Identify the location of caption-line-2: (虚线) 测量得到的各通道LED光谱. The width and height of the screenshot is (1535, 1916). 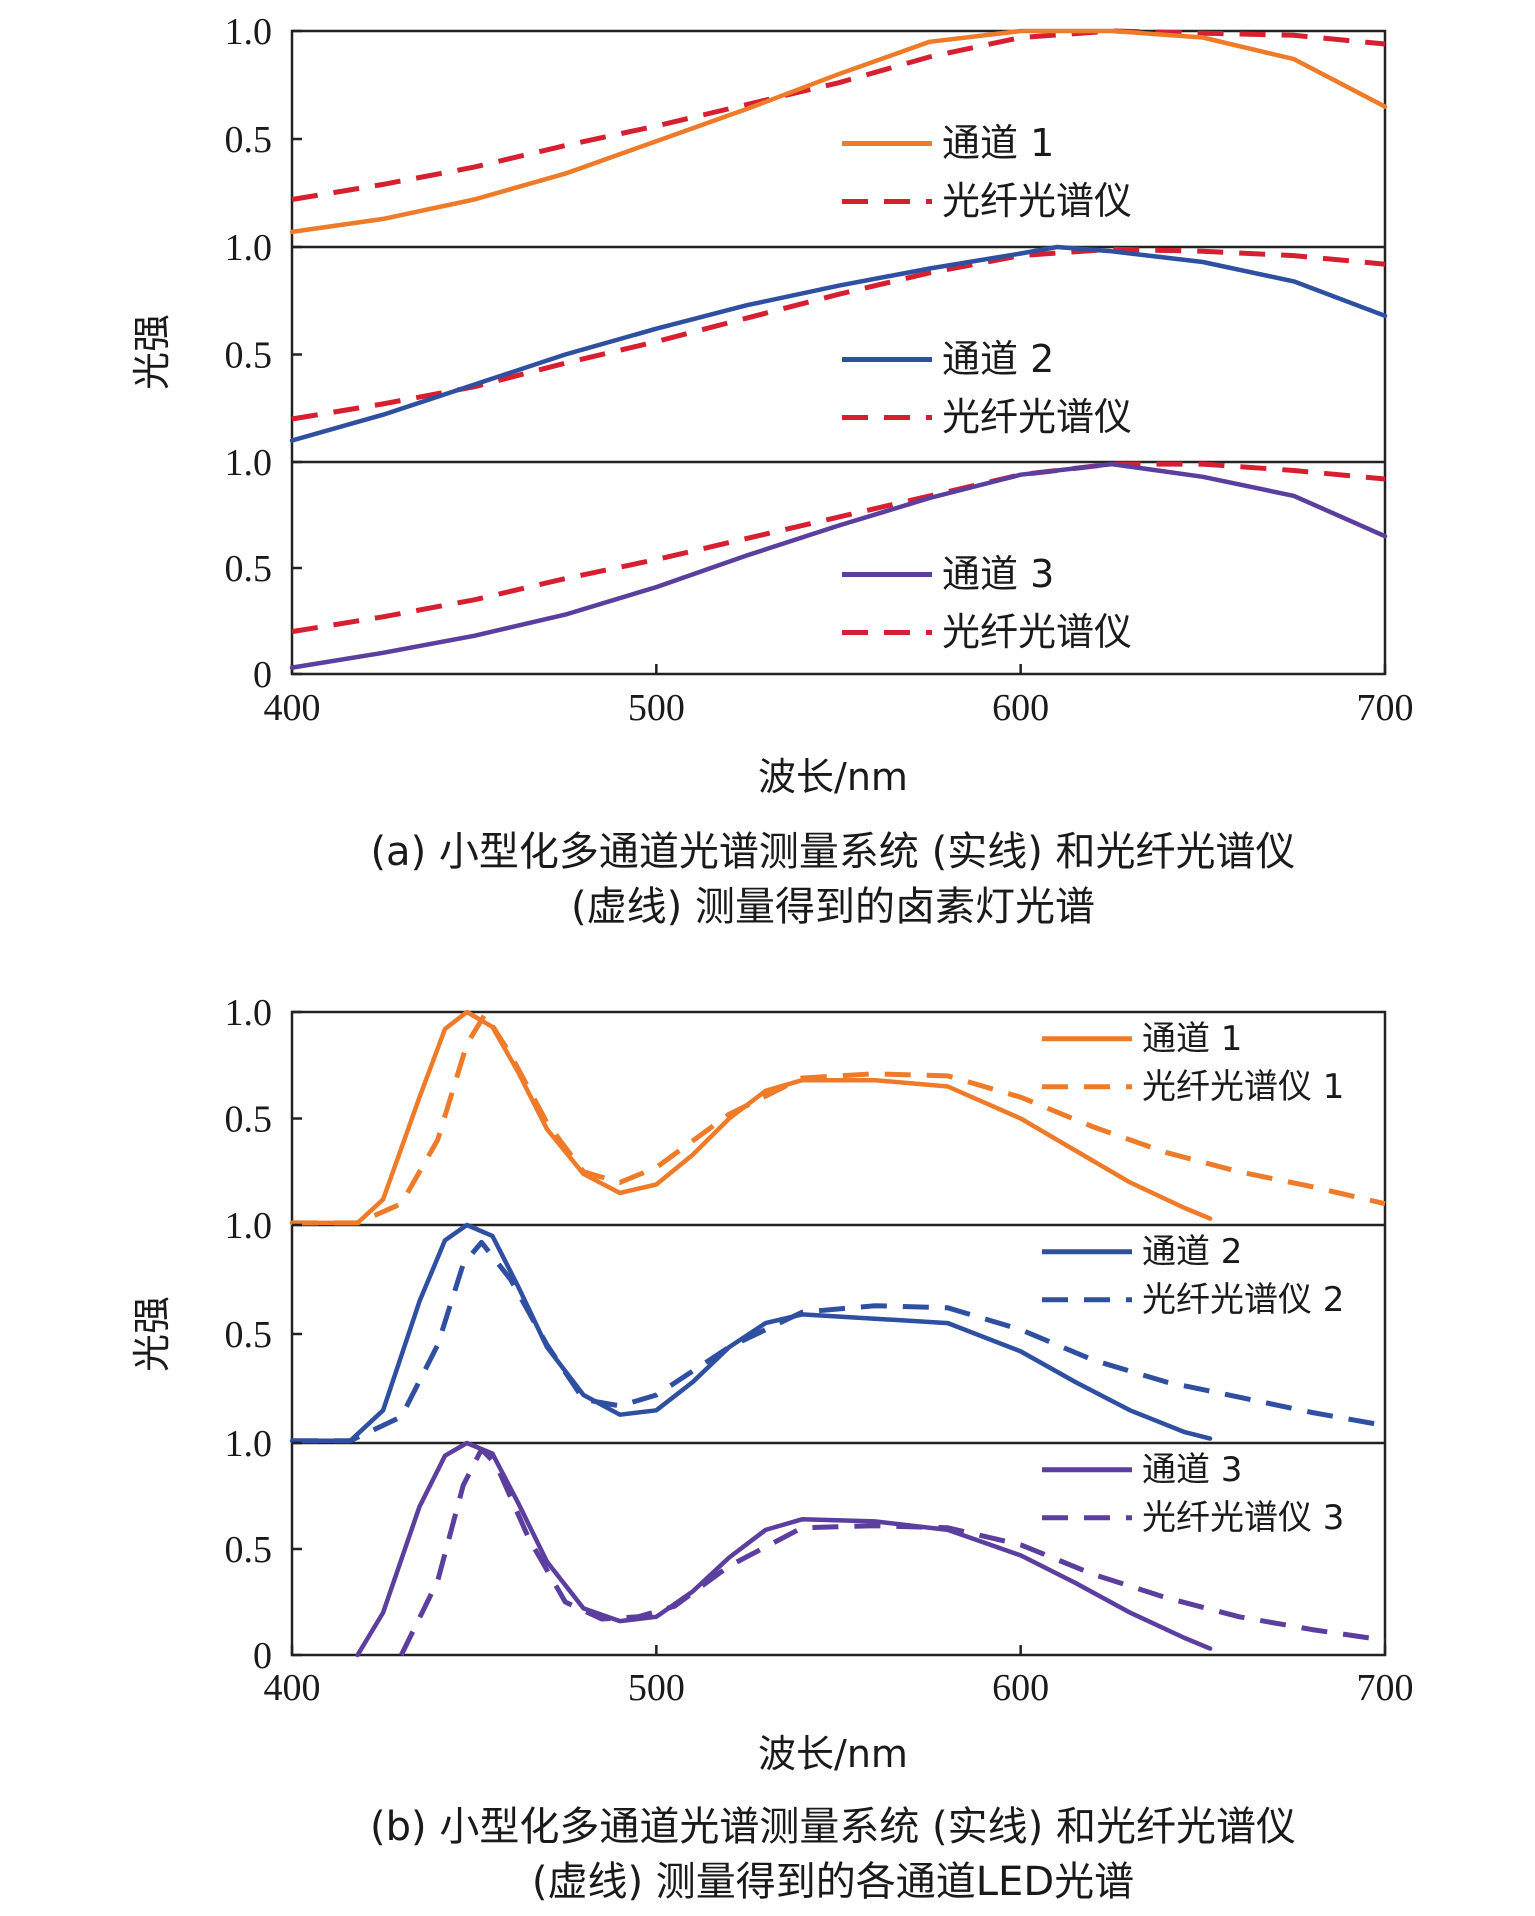
(833, 1882).